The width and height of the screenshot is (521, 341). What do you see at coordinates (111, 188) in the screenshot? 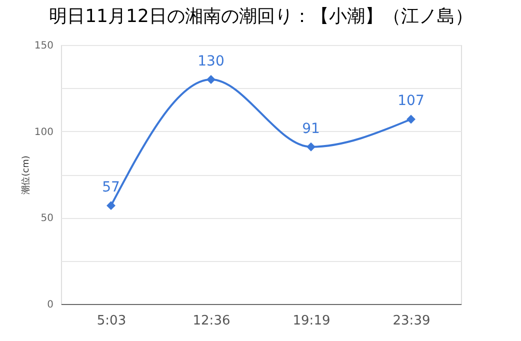
I see `data-label: 57` at bounding box center [111, 188].